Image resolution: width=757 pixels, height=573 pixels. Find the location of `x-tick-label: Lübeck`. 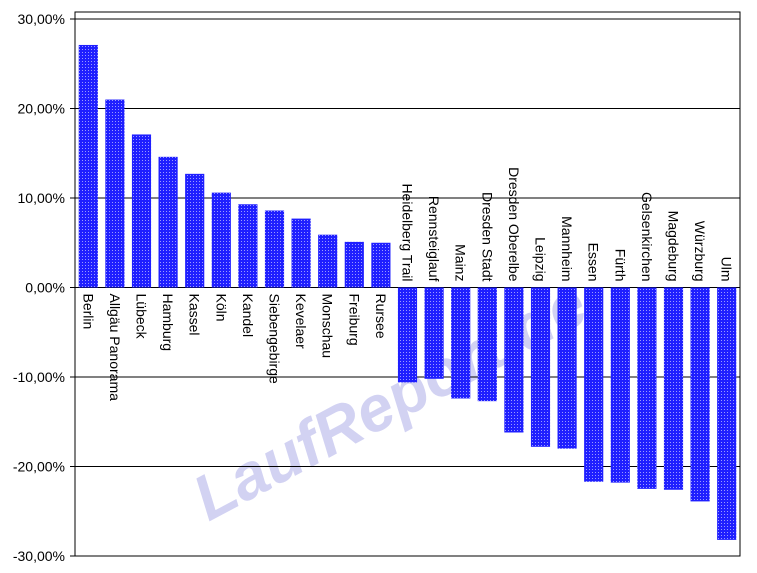

x-tick-label: Lübeck is located at coordinates (142, 317).